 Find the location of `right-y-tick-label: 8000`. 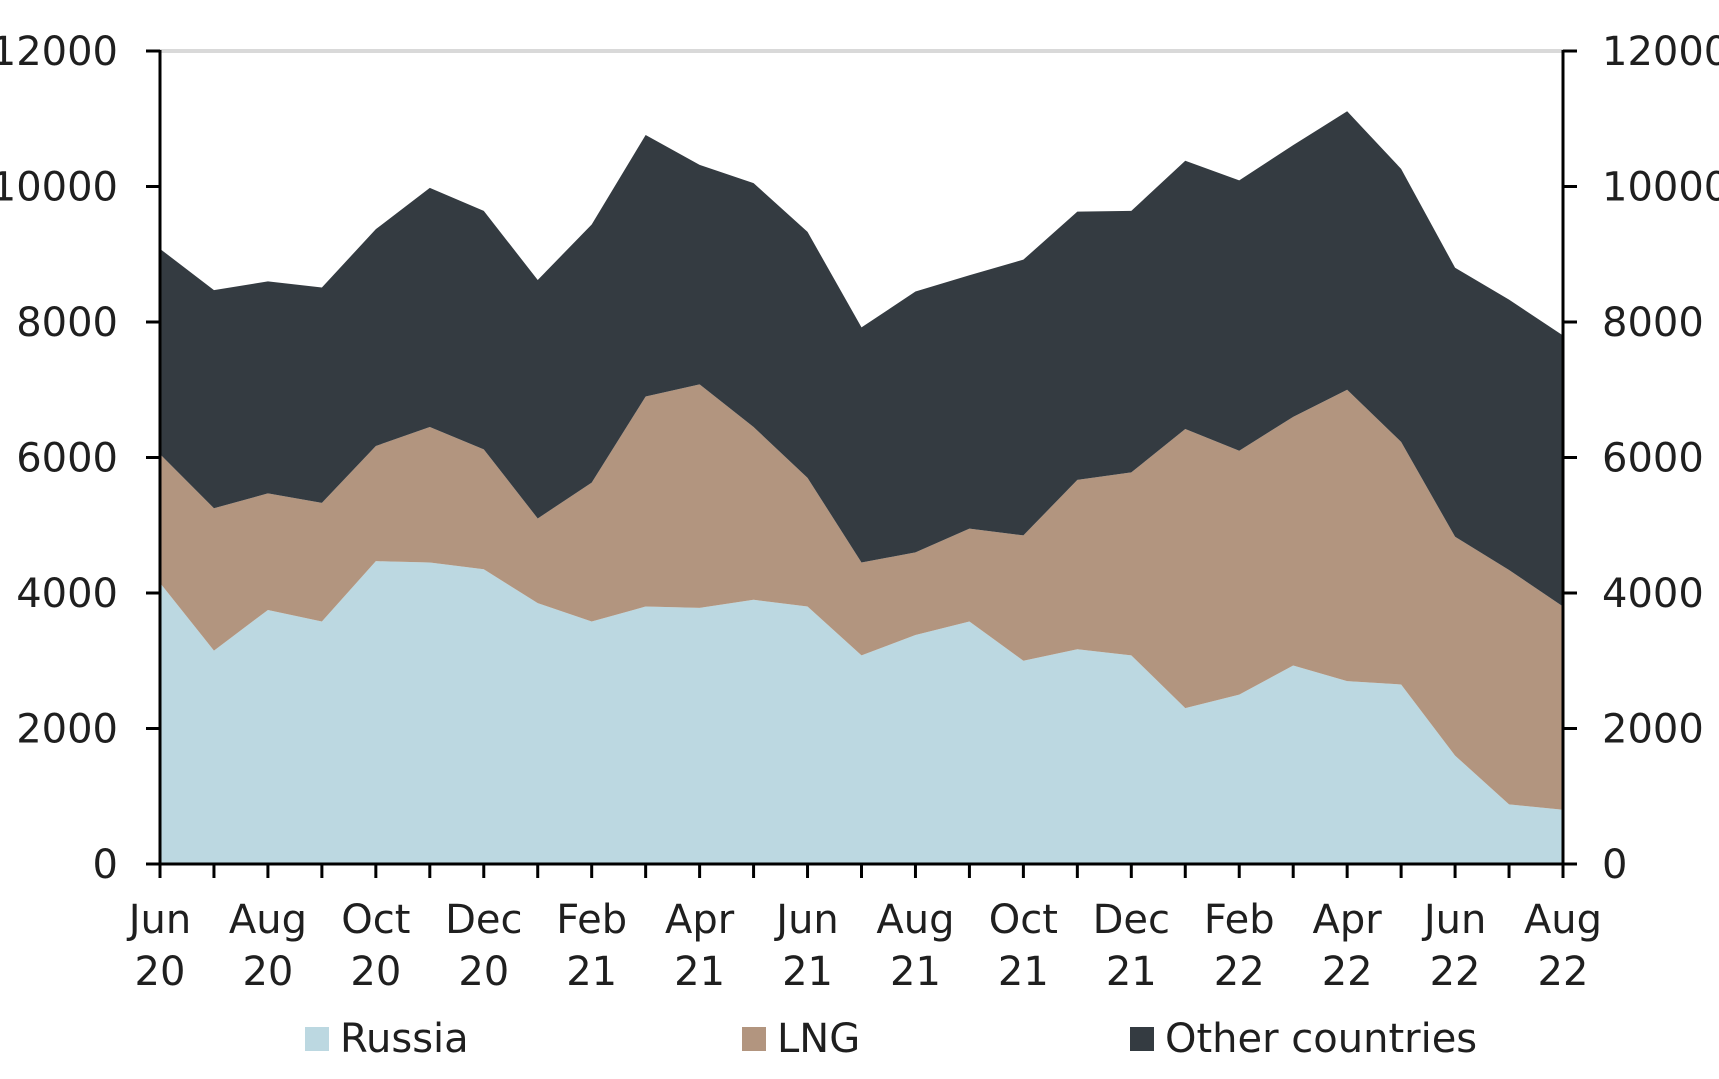

right-y-tick-label: 8000 is located at coordinates (1653, 323).